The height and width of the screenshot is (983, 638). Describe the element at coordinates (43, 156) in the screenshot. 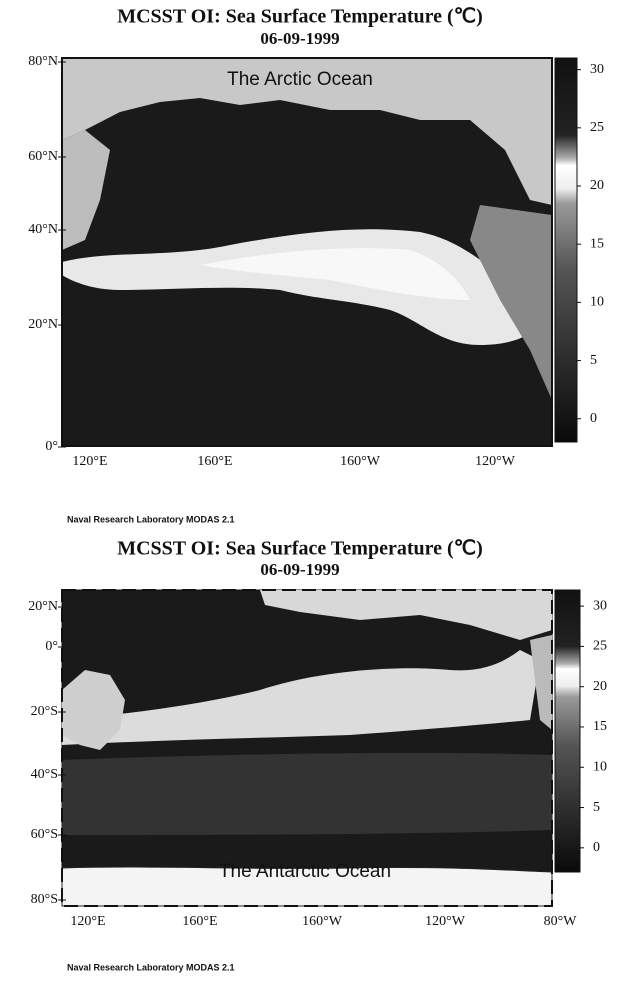

I see `lat-label: 60°N` at that location.